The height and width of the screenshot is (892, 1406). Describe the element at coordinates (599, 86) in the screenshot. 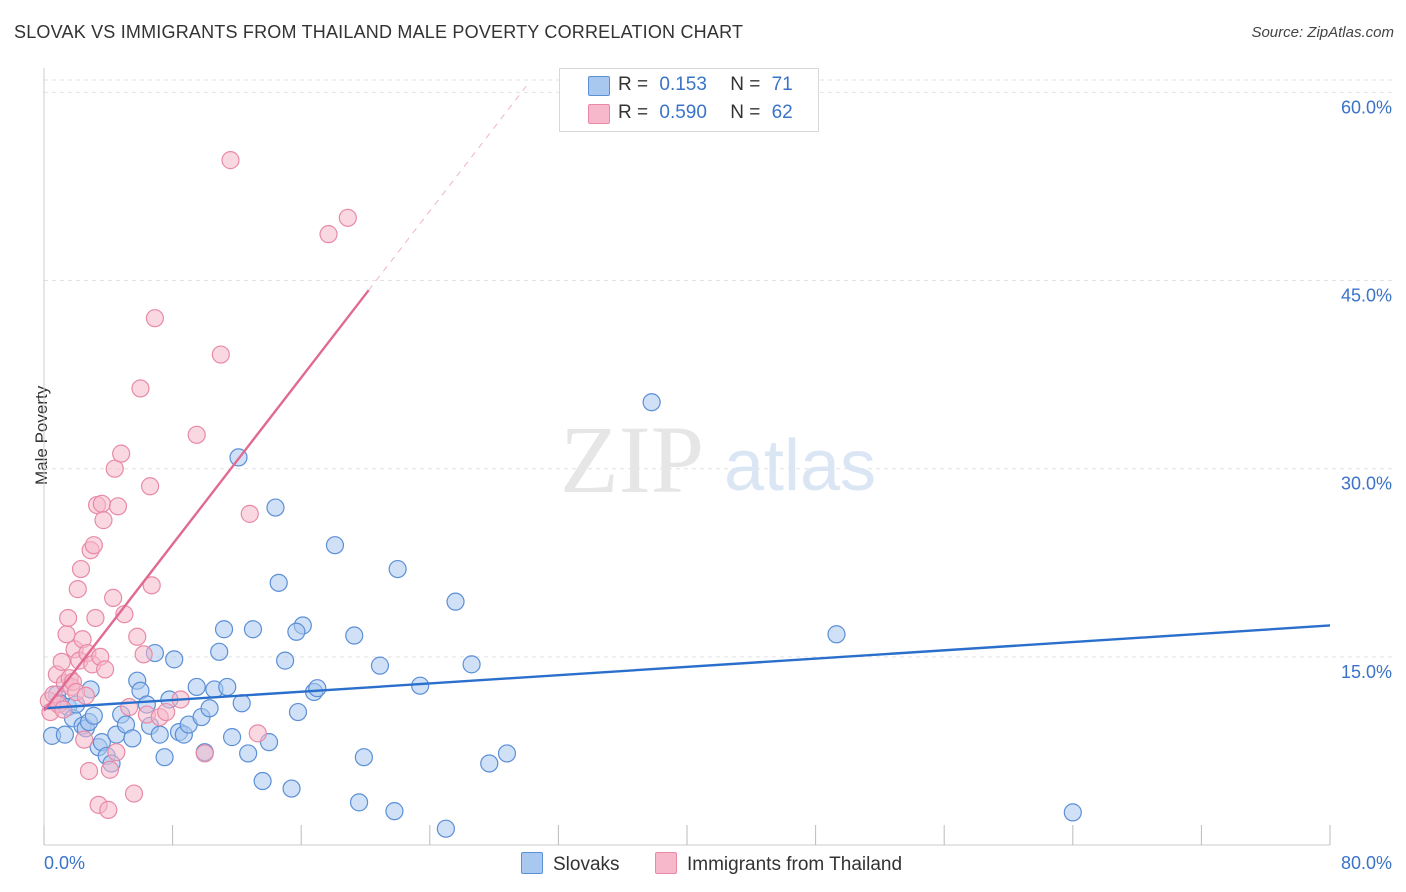

I see `legend-swatch-slovaks` at that location.